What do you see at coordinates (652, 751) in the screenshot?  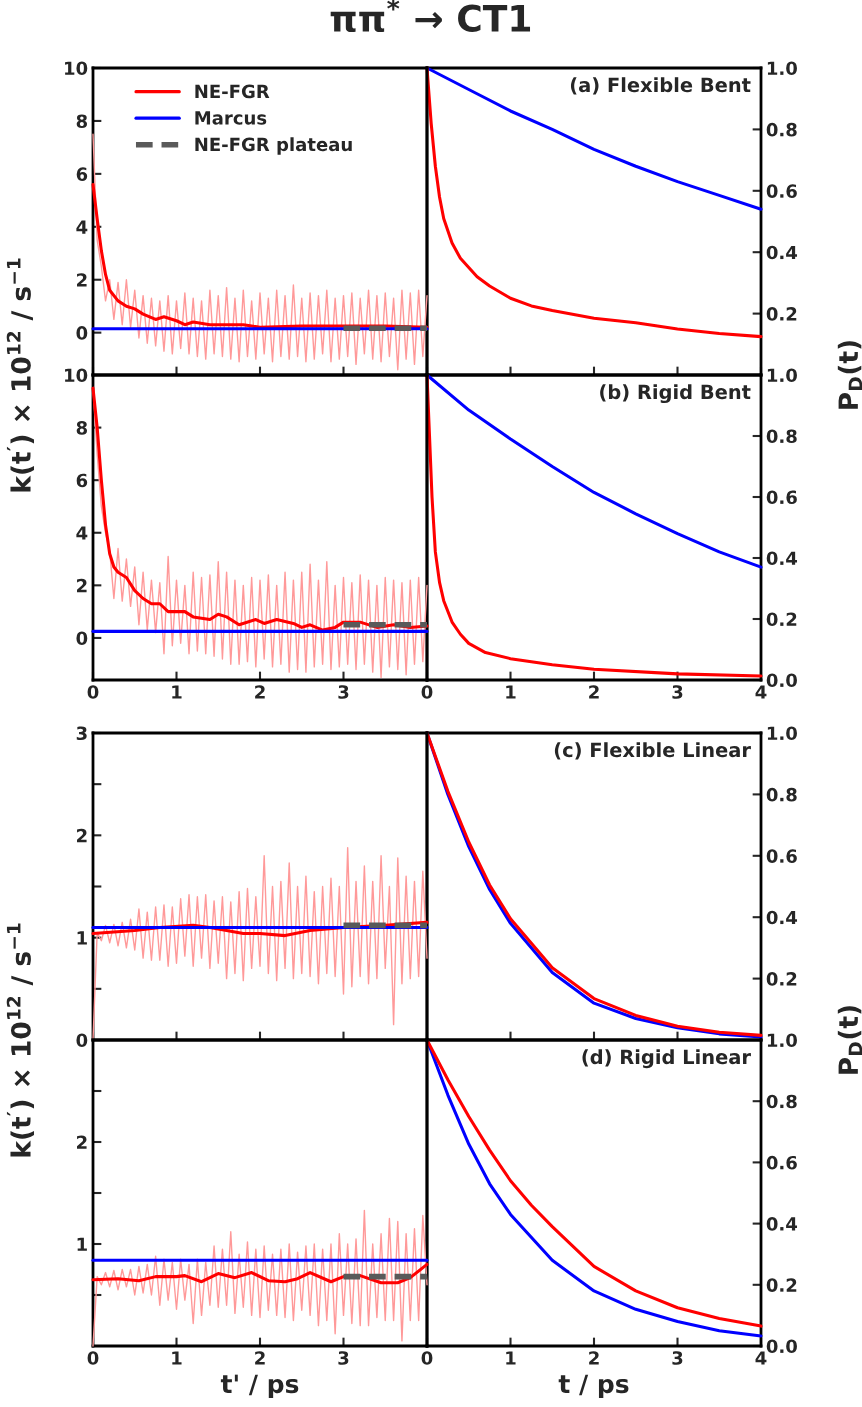 I see `annotation: (c) Flexible Linear` at bounding box center [652, 751].